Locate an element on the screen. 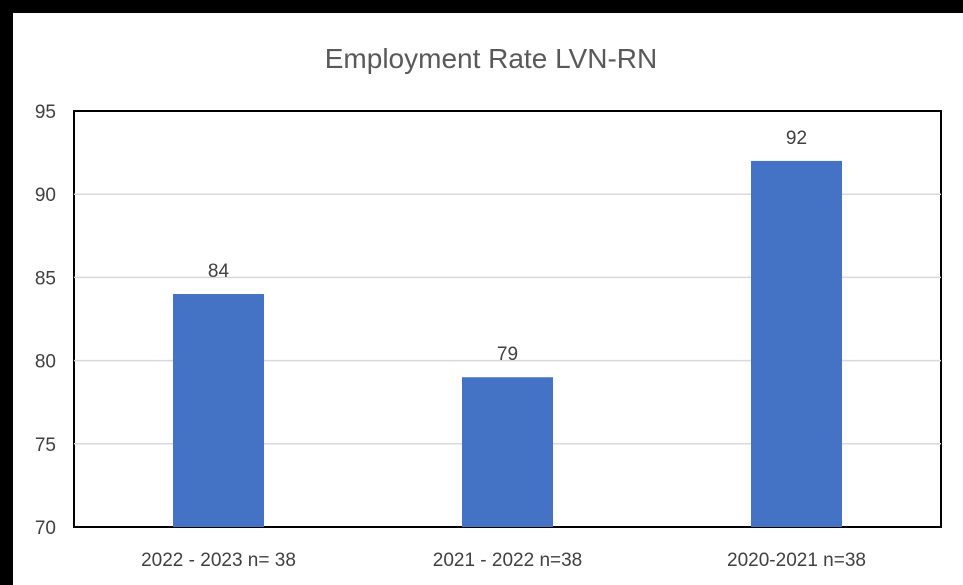  y-tick-label: 90 is located at coordinates (45, 195).